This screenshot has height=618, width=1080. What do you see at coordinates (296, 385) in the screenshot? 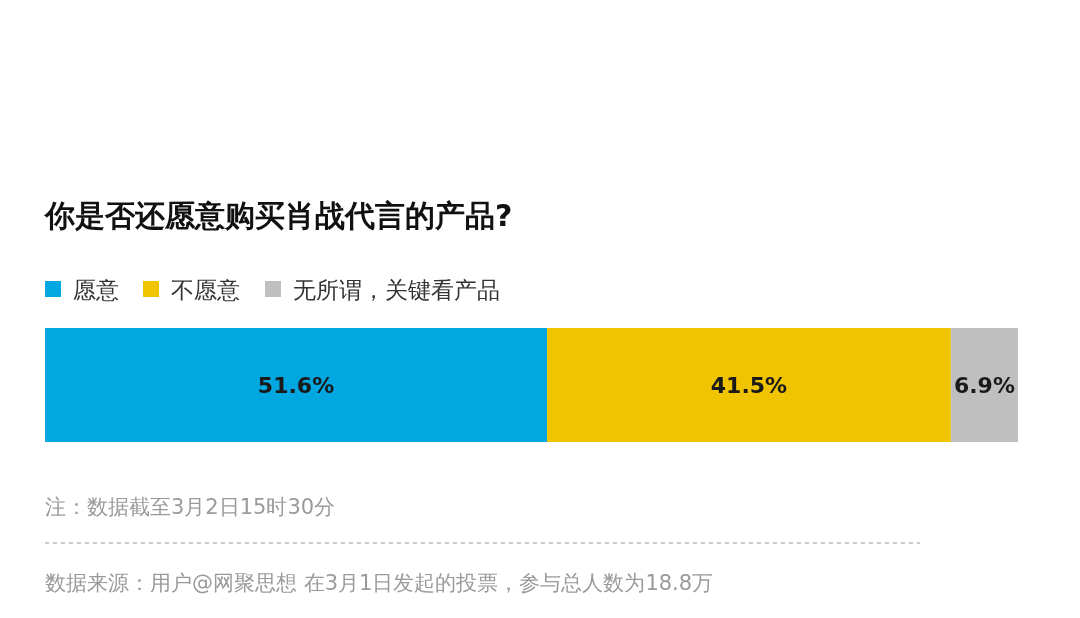
I see `data-label: 51.6%` at bounding box center [296, 385].